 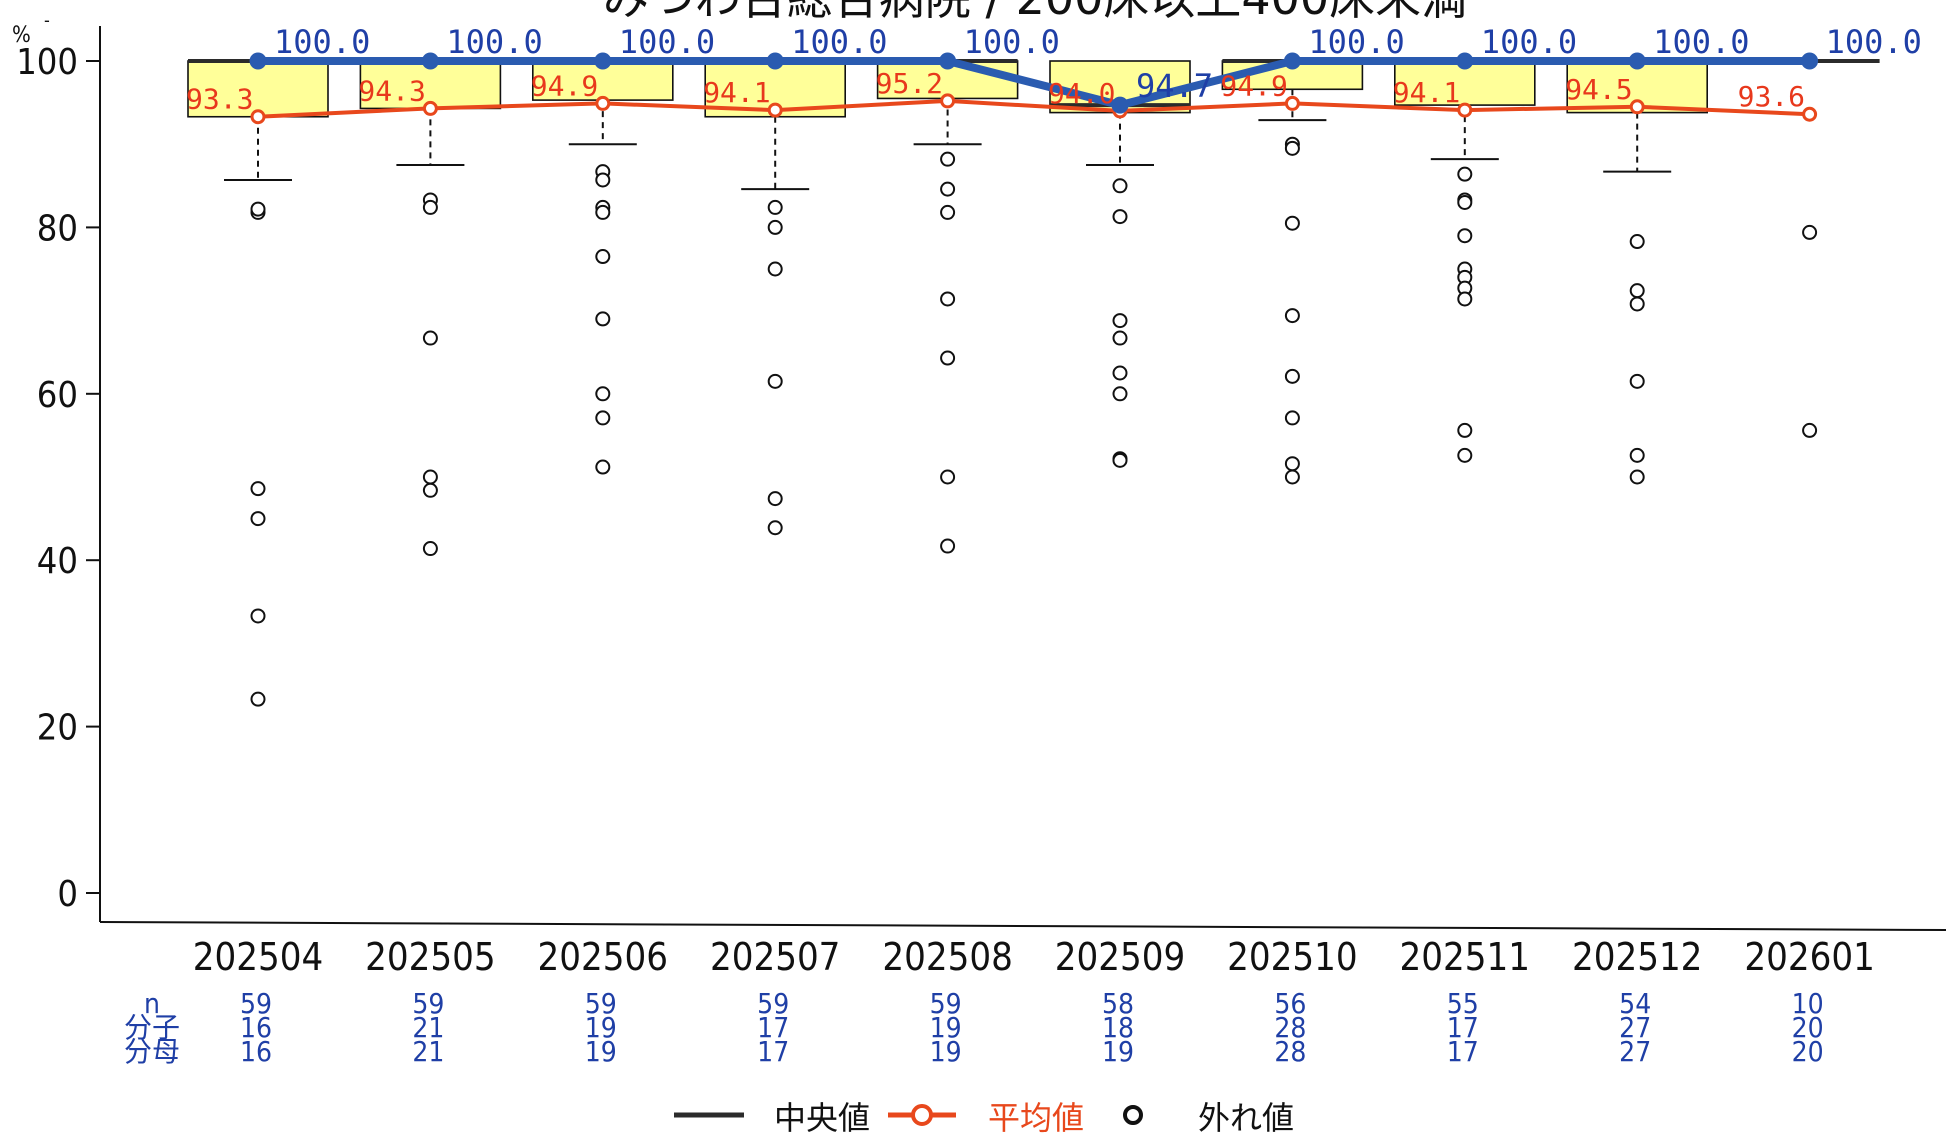 I want to click on count-n: 56, so click(x=1290, y=1003).